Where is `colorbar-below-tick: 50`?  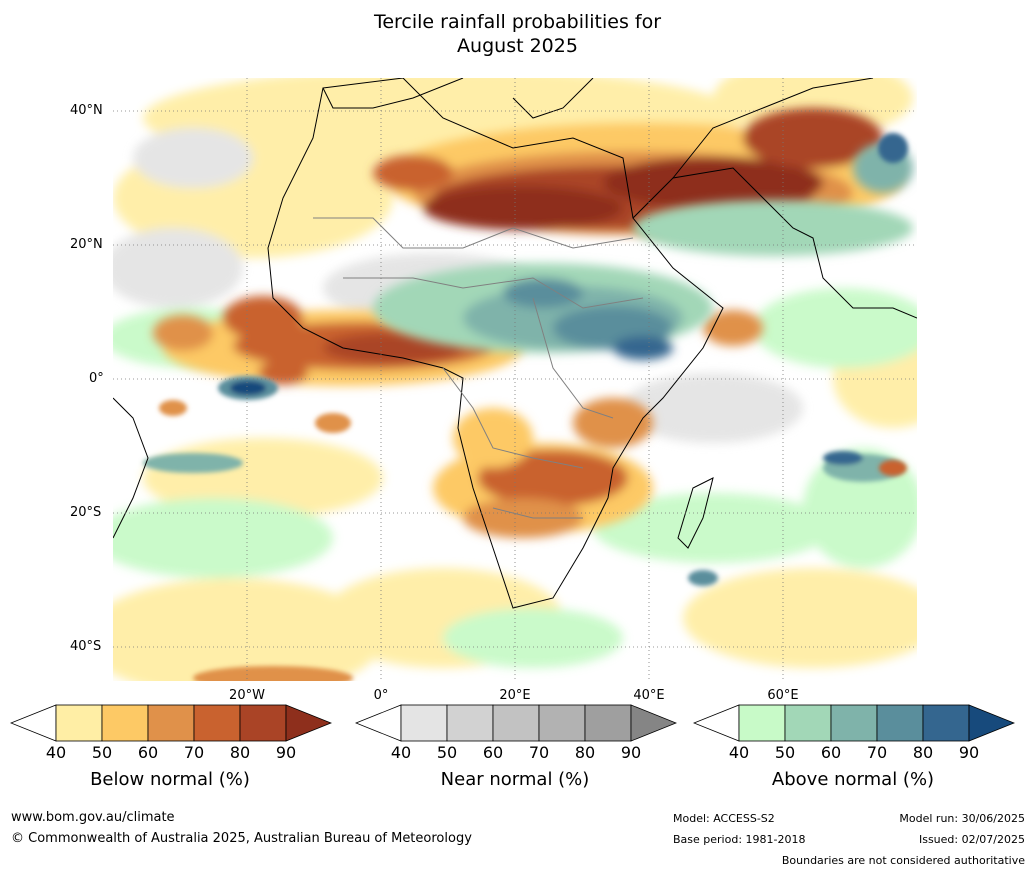
colorbar-below-tick: 50 is located at coordinates (102, 752).